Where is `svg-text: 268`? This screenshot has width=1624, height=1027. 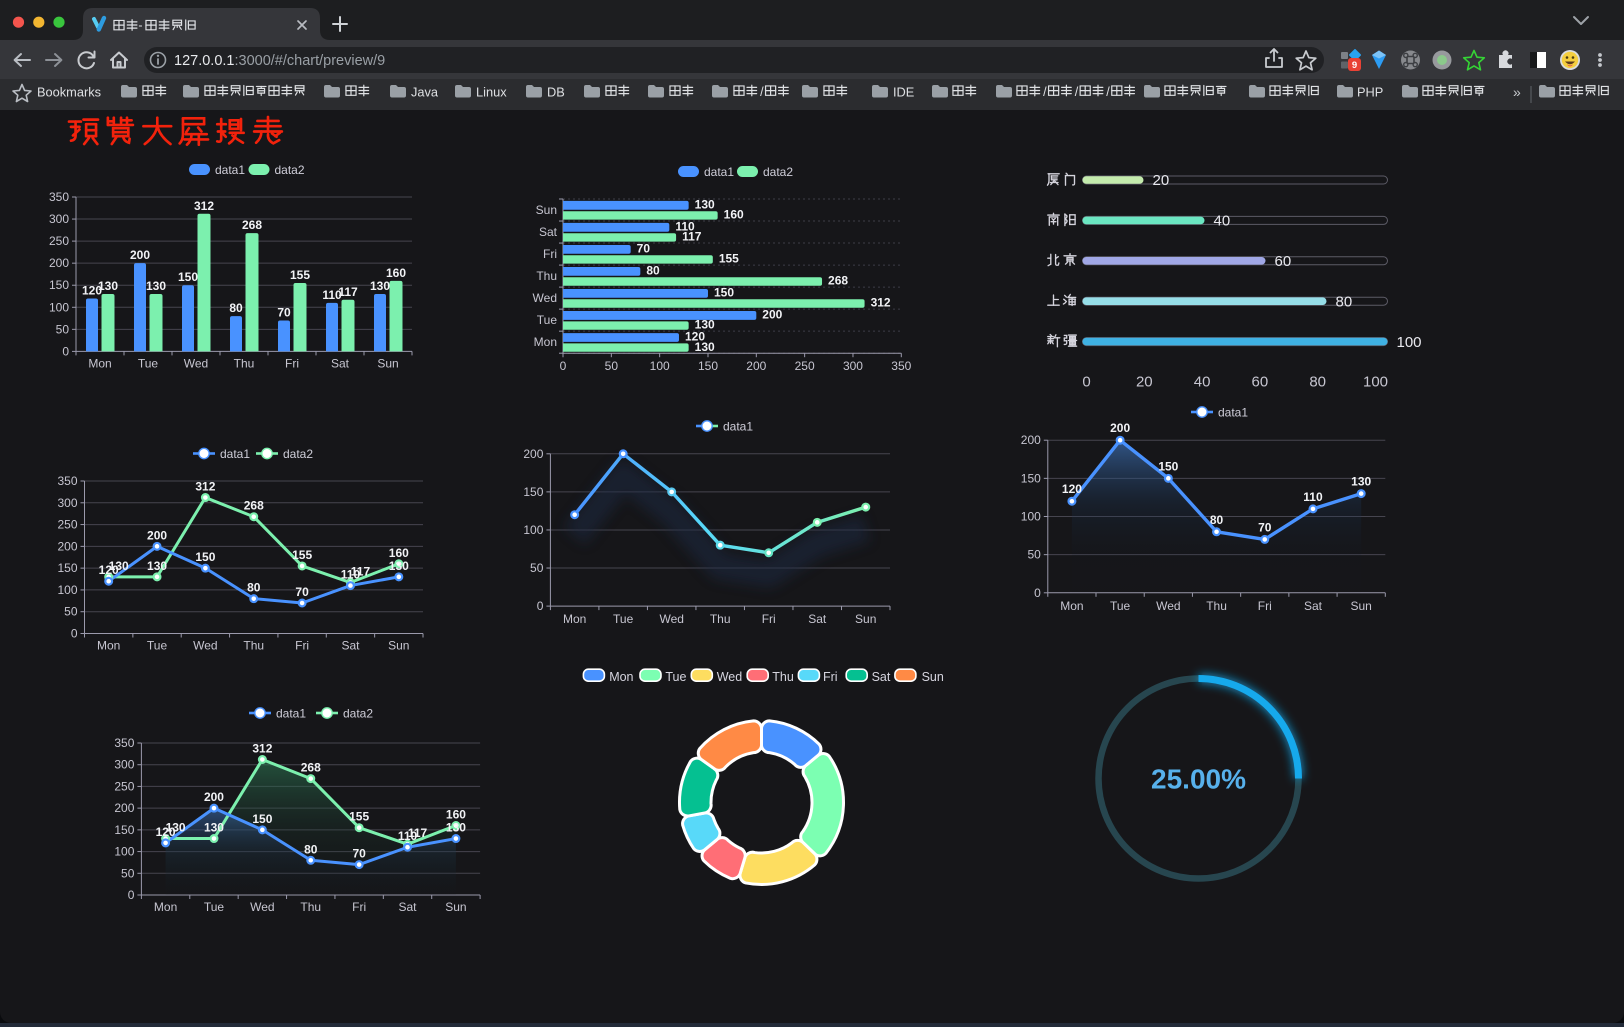
svg-text: 268 is located at coordinates (252, 225).